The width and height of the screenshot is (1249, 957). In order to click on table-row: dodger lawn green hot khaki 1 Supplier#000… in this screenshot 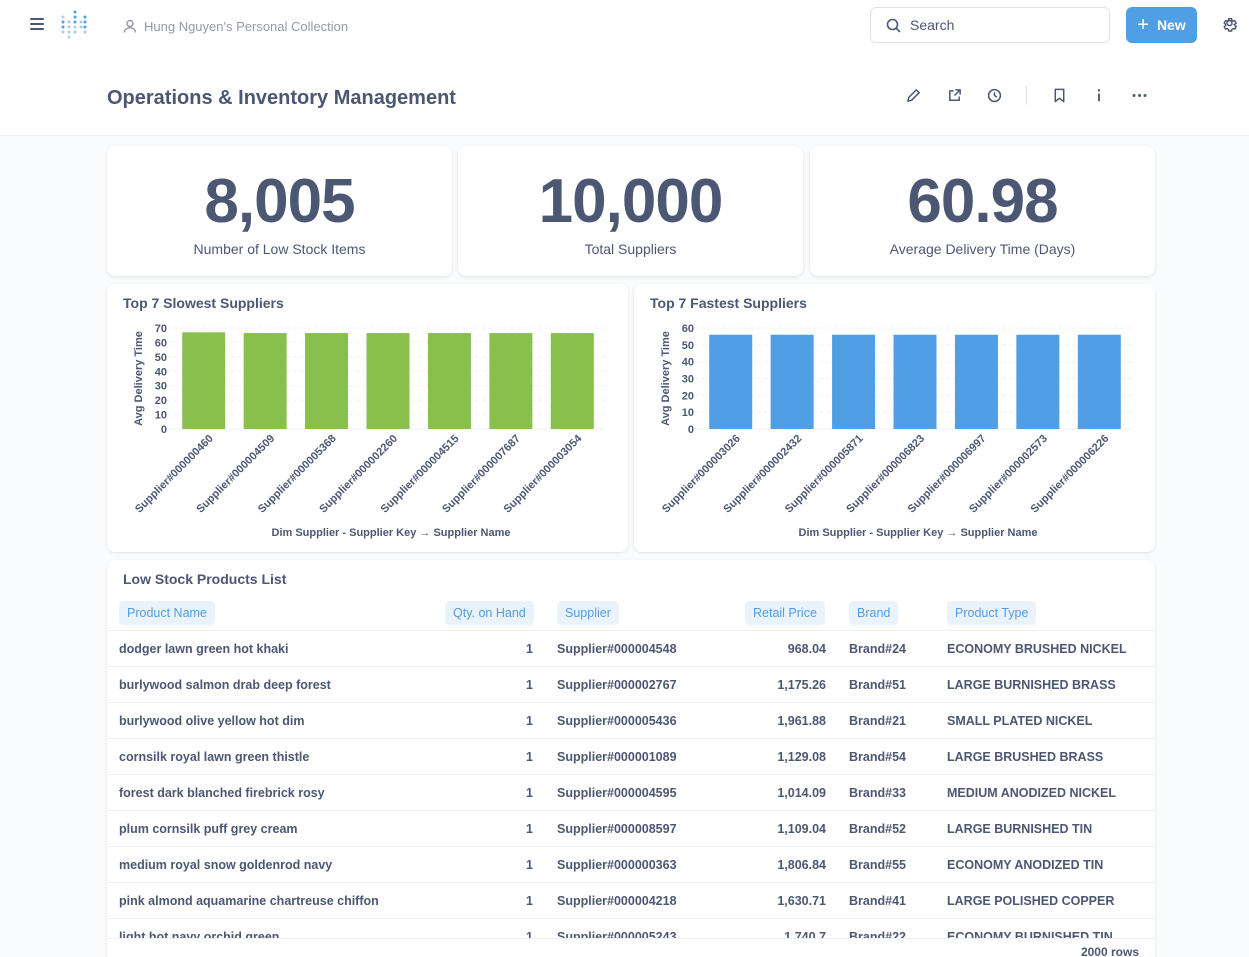, I will do `click(631, 649)`.